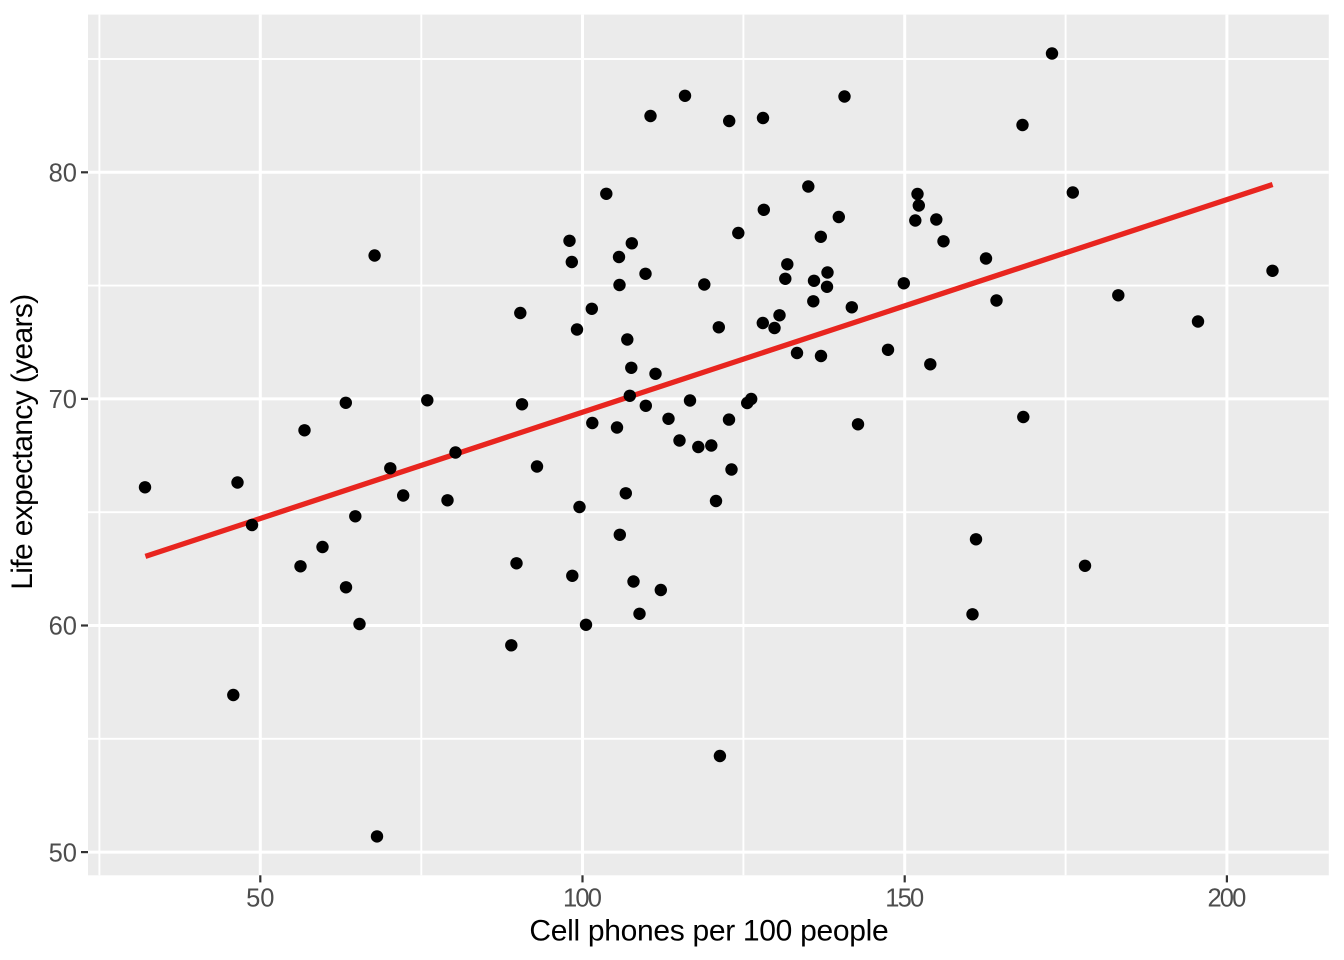 The height and width of the screenshot is (960, 1344). What do you see at coordinates (904, 899) in the screenshot?
I see `svg-text: 150` at bounding box center [904, 899].